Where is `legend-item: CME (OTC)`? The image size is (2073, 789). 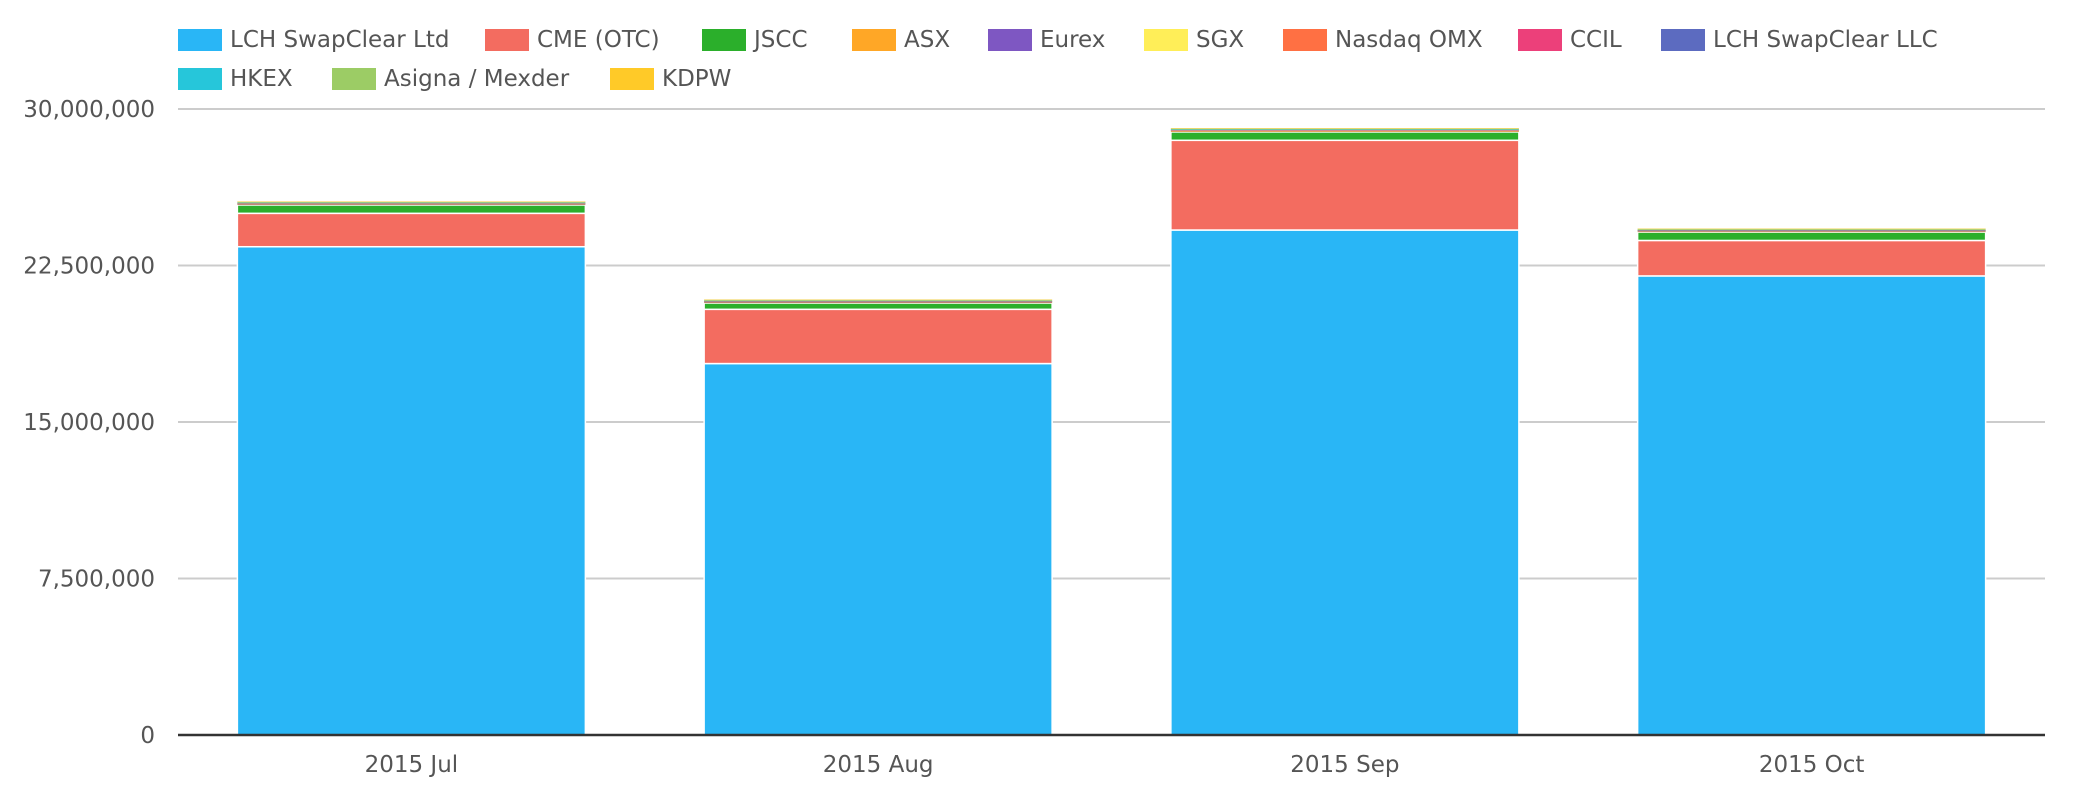 legend-item: CME (OTC) is located at coordinates (572, 40).